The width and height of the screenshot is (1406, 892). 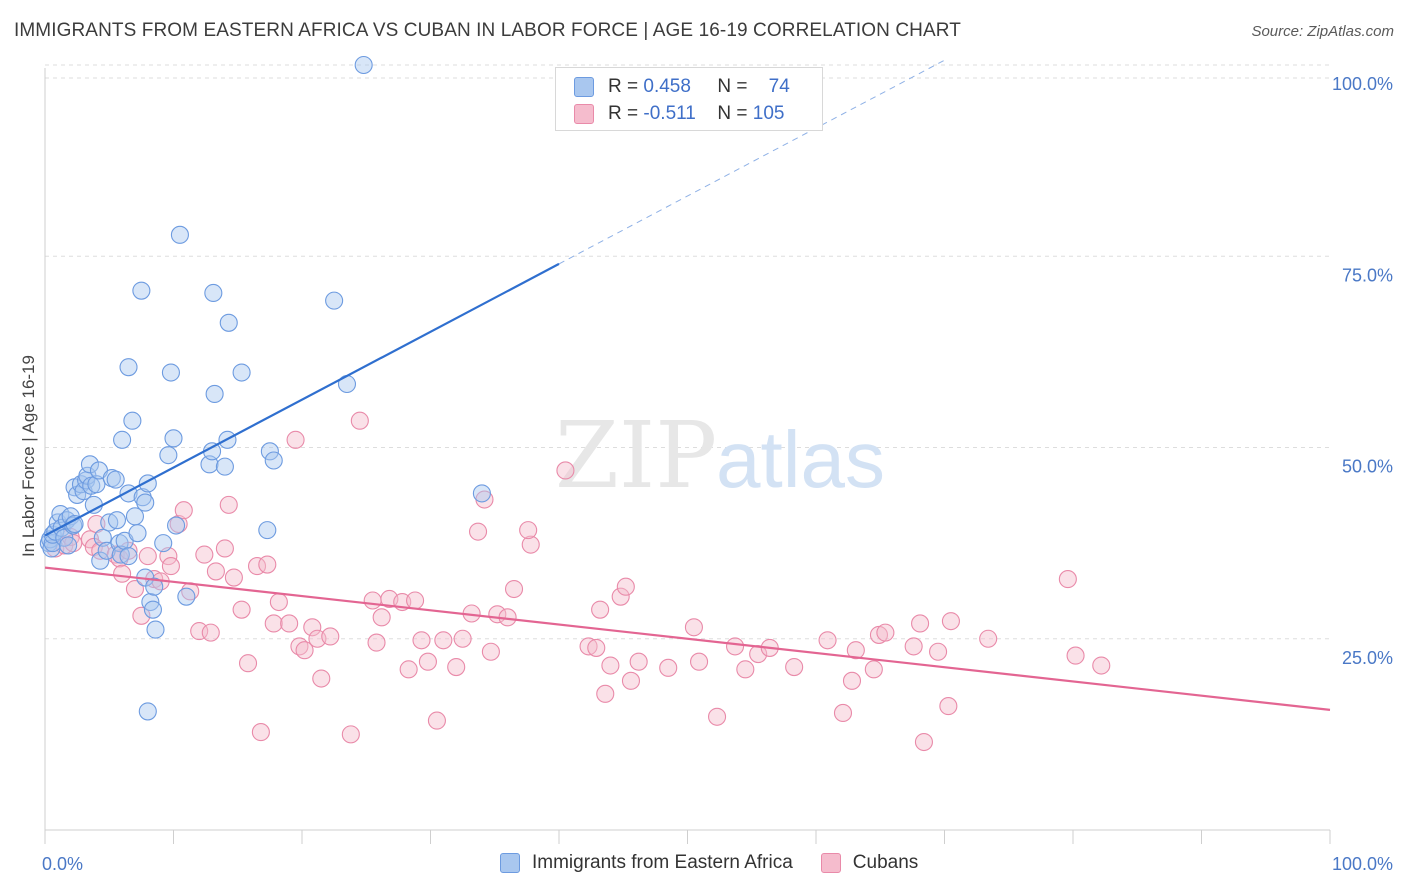 What do you see at coordinates (768, 113) in the screenshot?
I see `legend-n-value: 105` at bounding box center [768, 113].